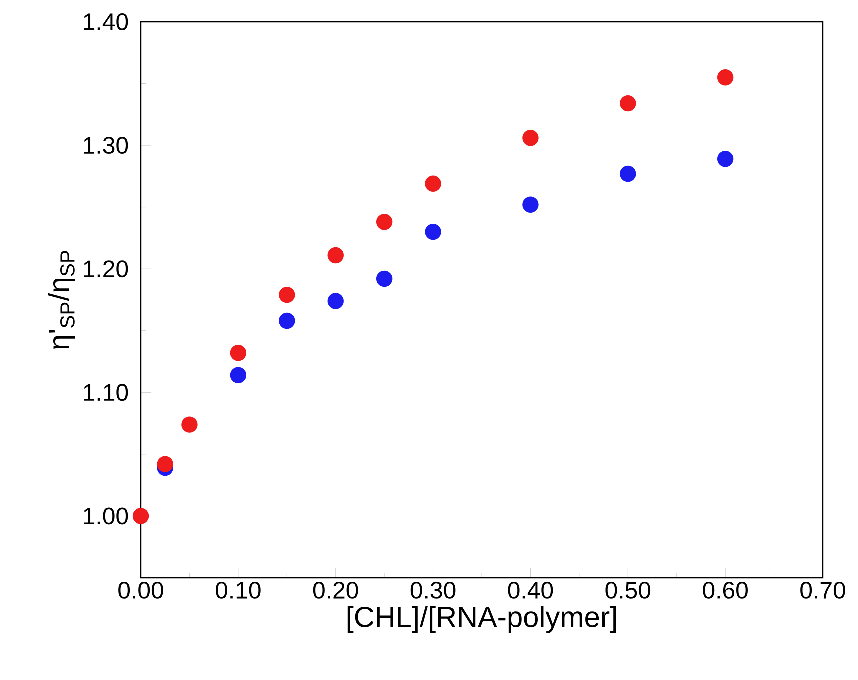 The width and height of the screenshot is (858, 680). Describe the element at coordinates (62, 300) in the screenshot. I see `y-axis-title: η'$_{SP}$/η$_{SP}$` at that location.